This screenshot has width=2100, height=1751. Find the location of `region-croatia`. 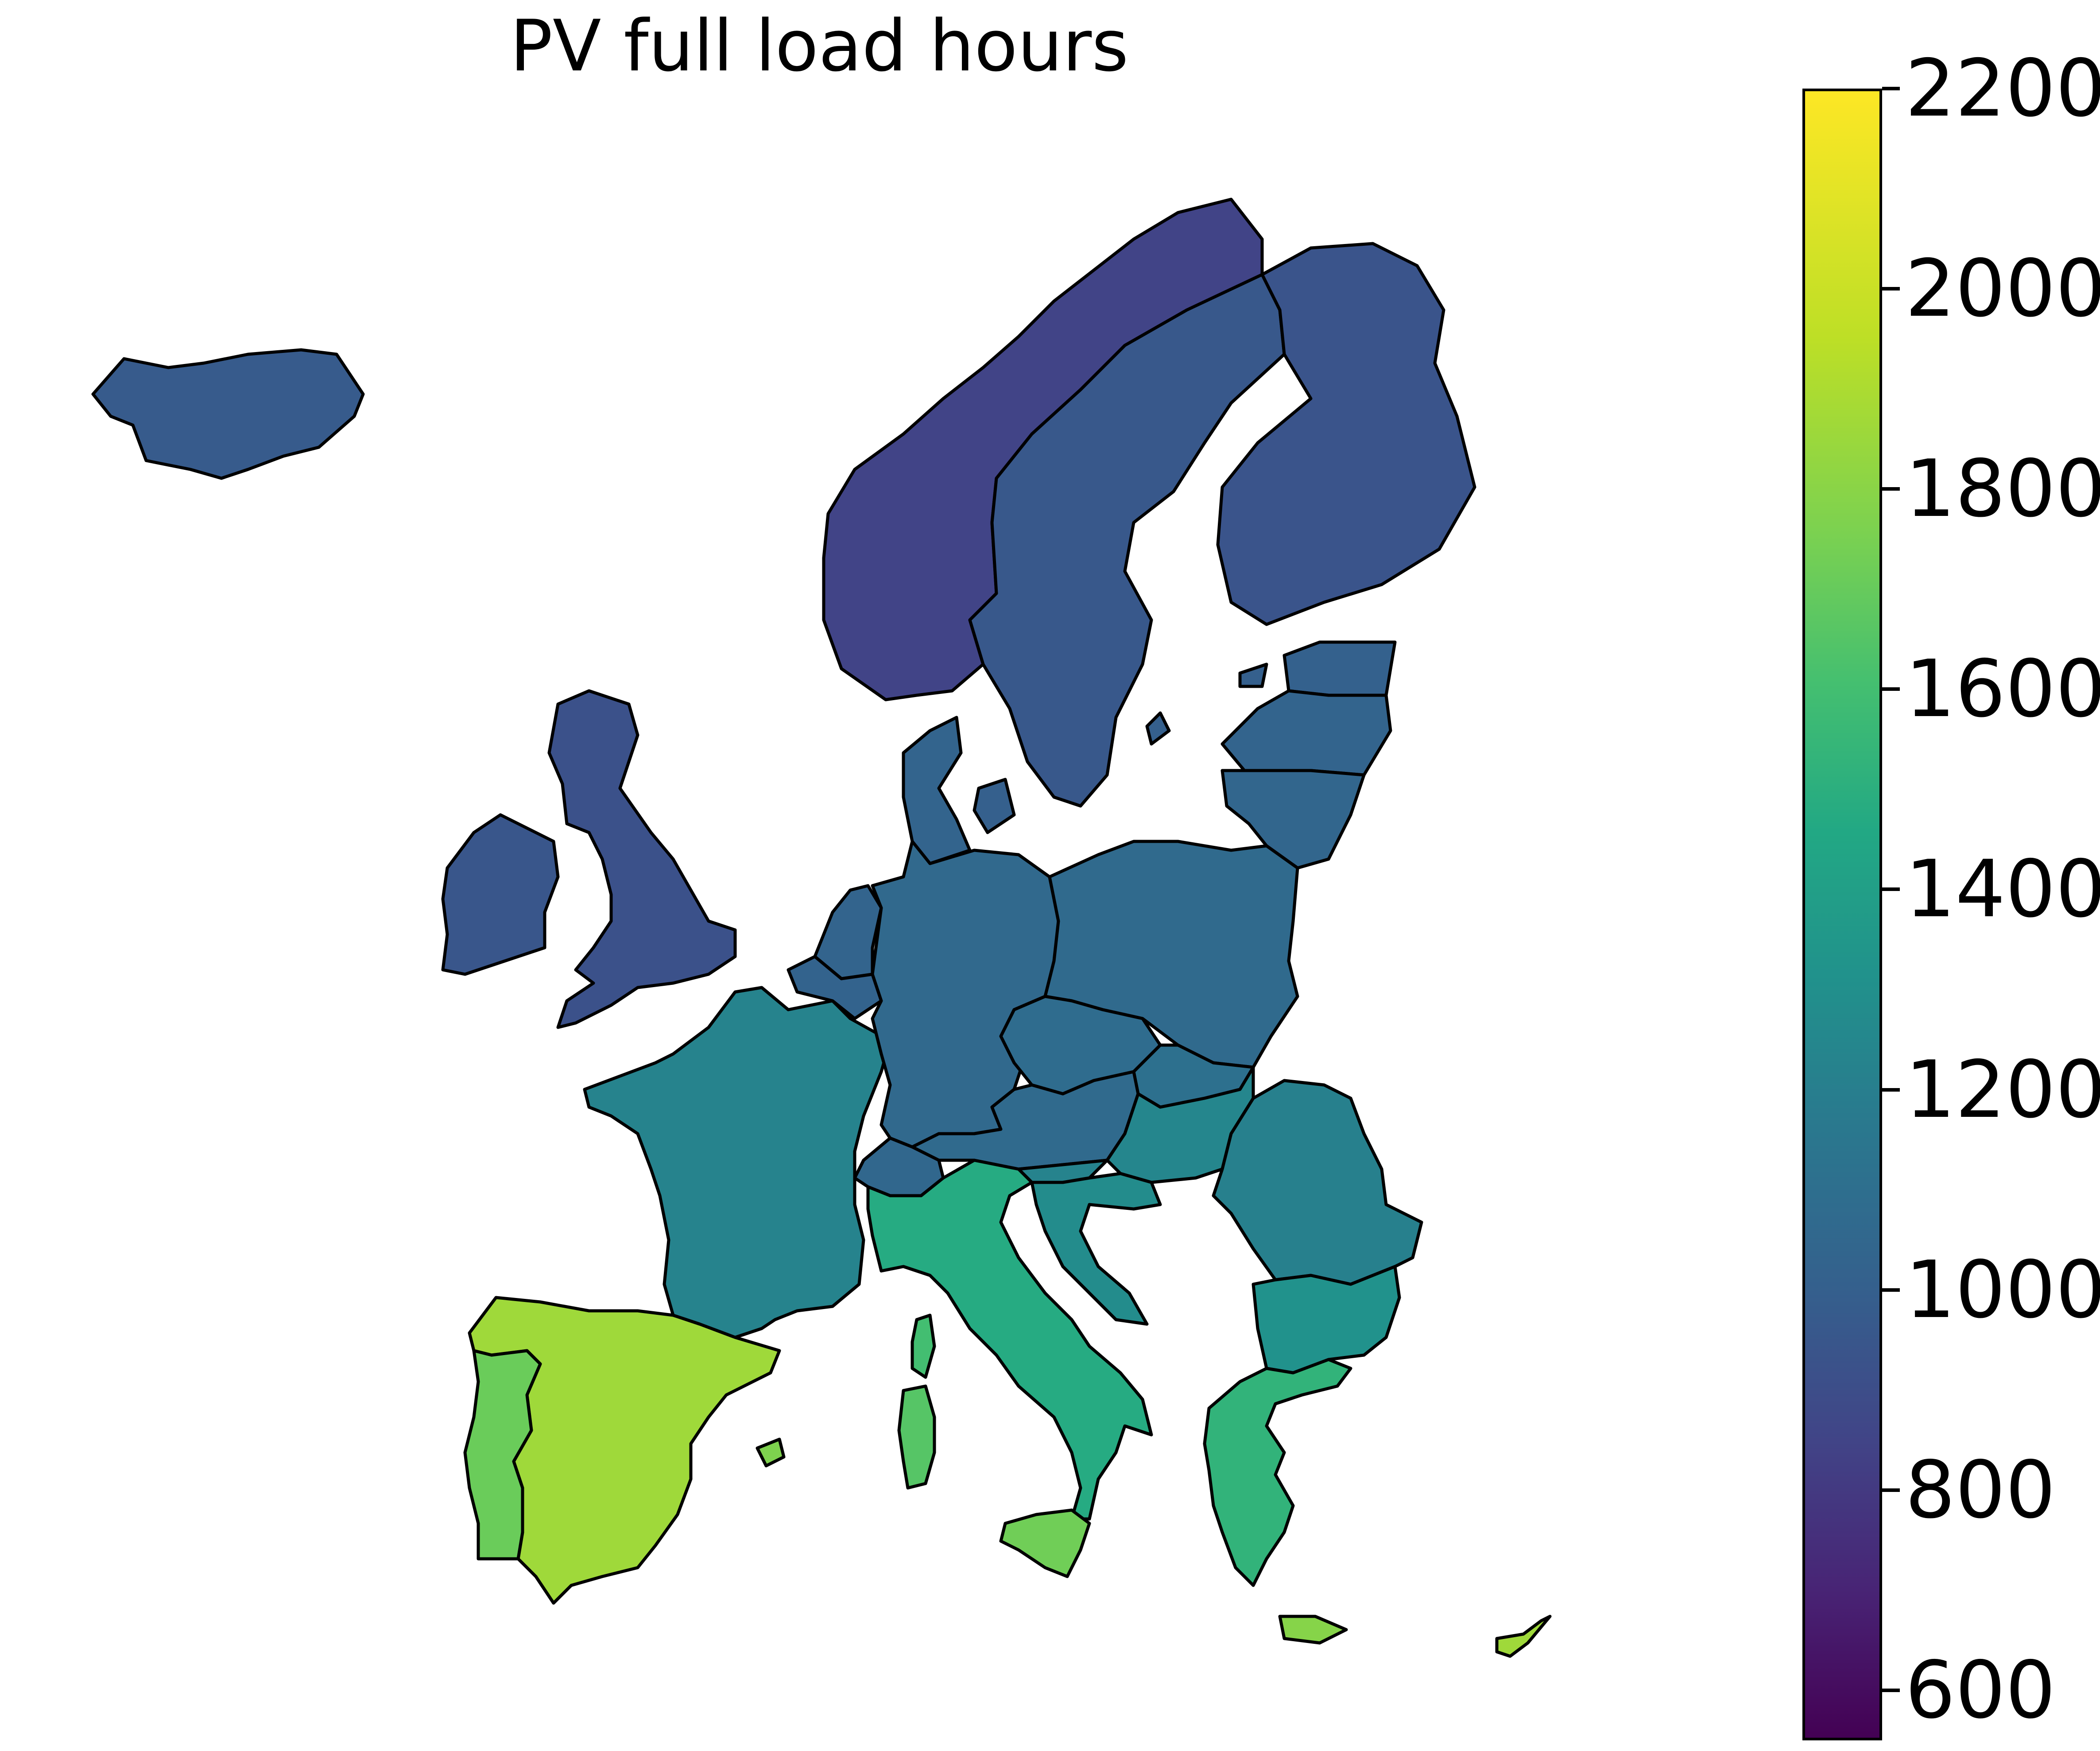

region-croatia is located at coordinates (1096, 1249).